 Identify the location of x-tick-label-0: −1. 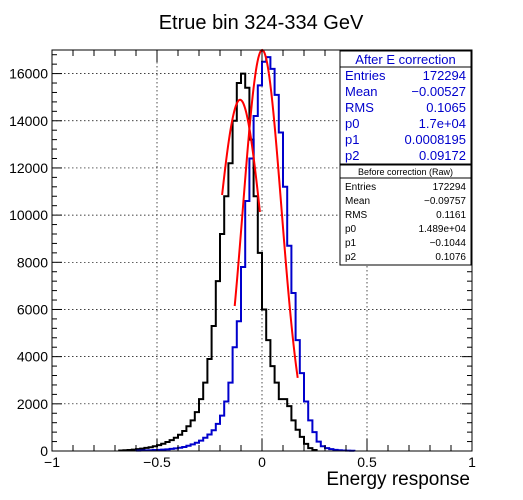
(52, 462).